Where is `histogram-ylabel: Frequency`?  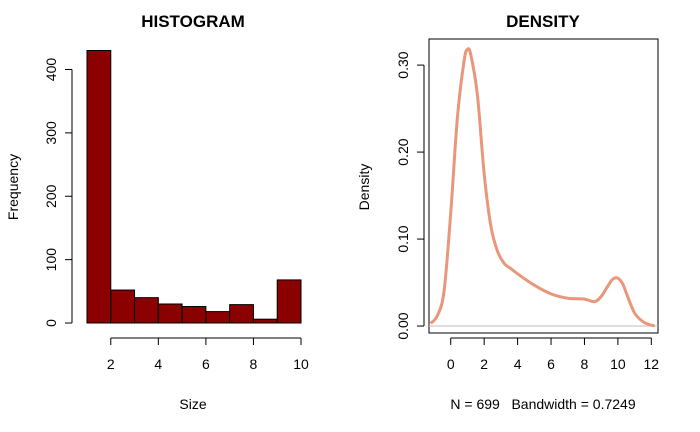
histogram-ylabel: Frequency is located at coordinates (13, 187).